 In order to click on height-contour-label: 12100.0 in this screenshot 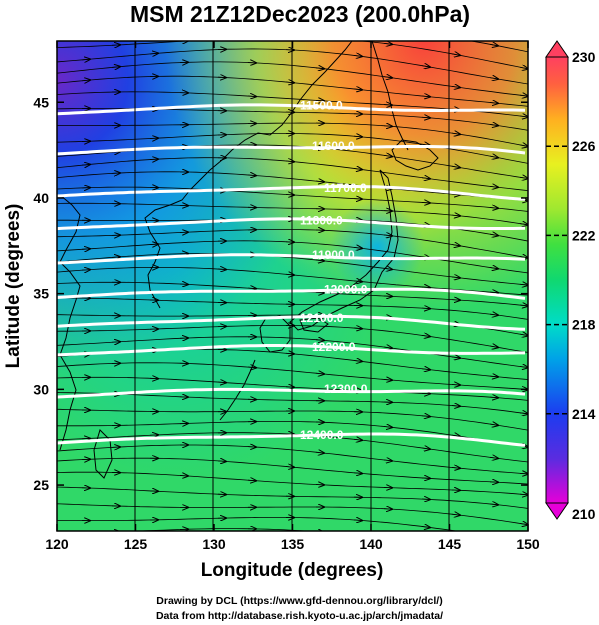, I will do `click(322, 318)`.